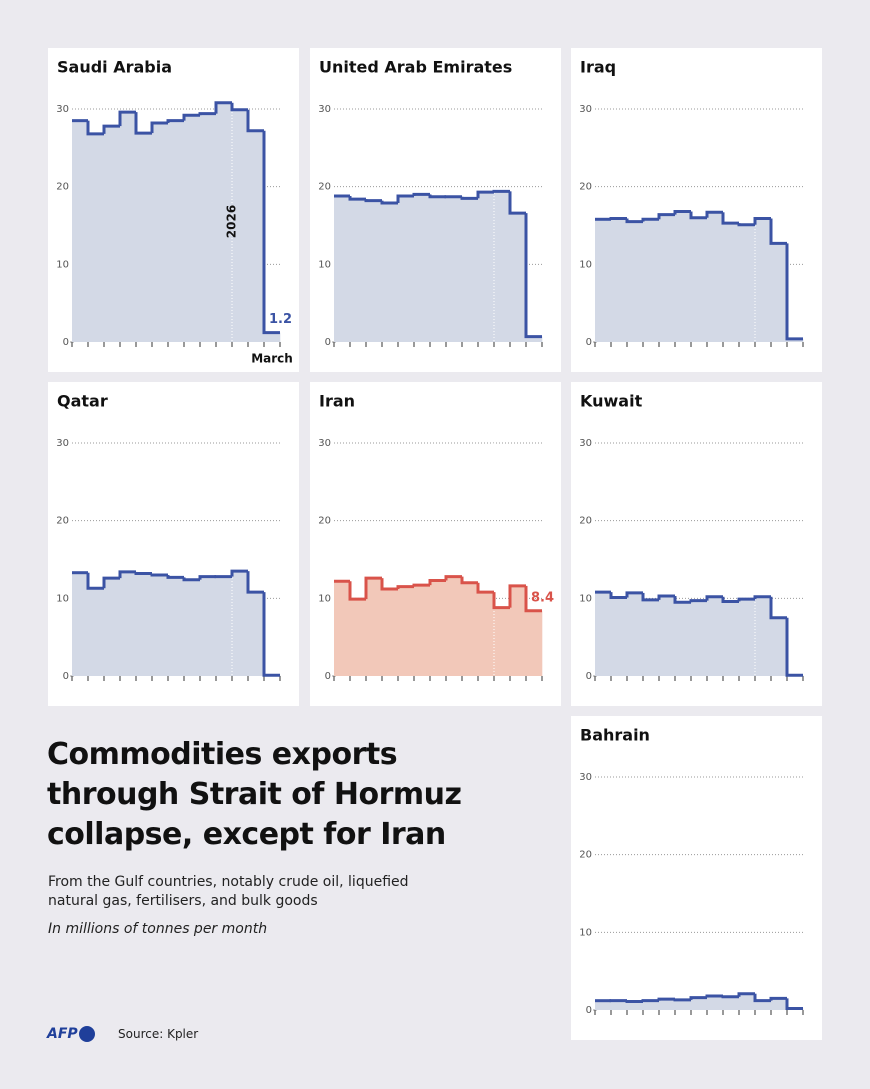 The image size is (870, 1089). What do you see at coordinates (82, 401) in the screenshot?
I see `panel-title: Qatar` at bounding box center [82, 401].